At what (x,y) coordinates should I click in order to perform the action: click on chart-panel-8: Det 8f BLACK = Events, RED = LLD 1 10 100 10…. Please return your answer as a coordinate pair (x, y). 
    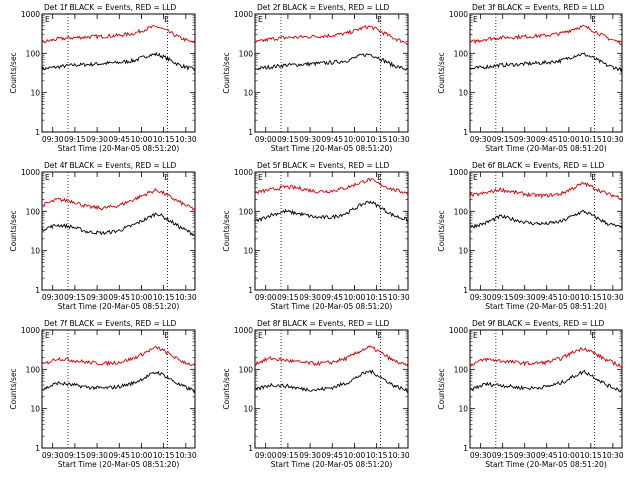
    Looking at the image, I should click on (316, 394).